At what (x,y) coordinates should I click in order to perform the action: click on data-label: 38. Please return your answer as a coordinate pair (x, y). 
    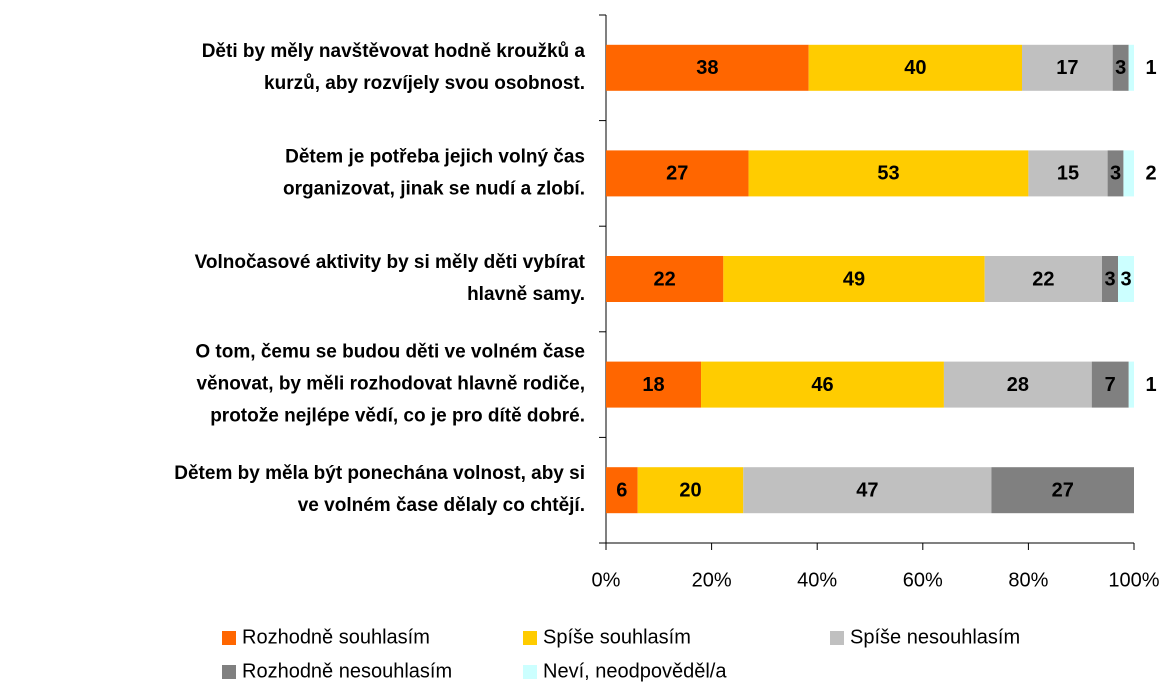
    Looking at the image, I should click on (707, 68).